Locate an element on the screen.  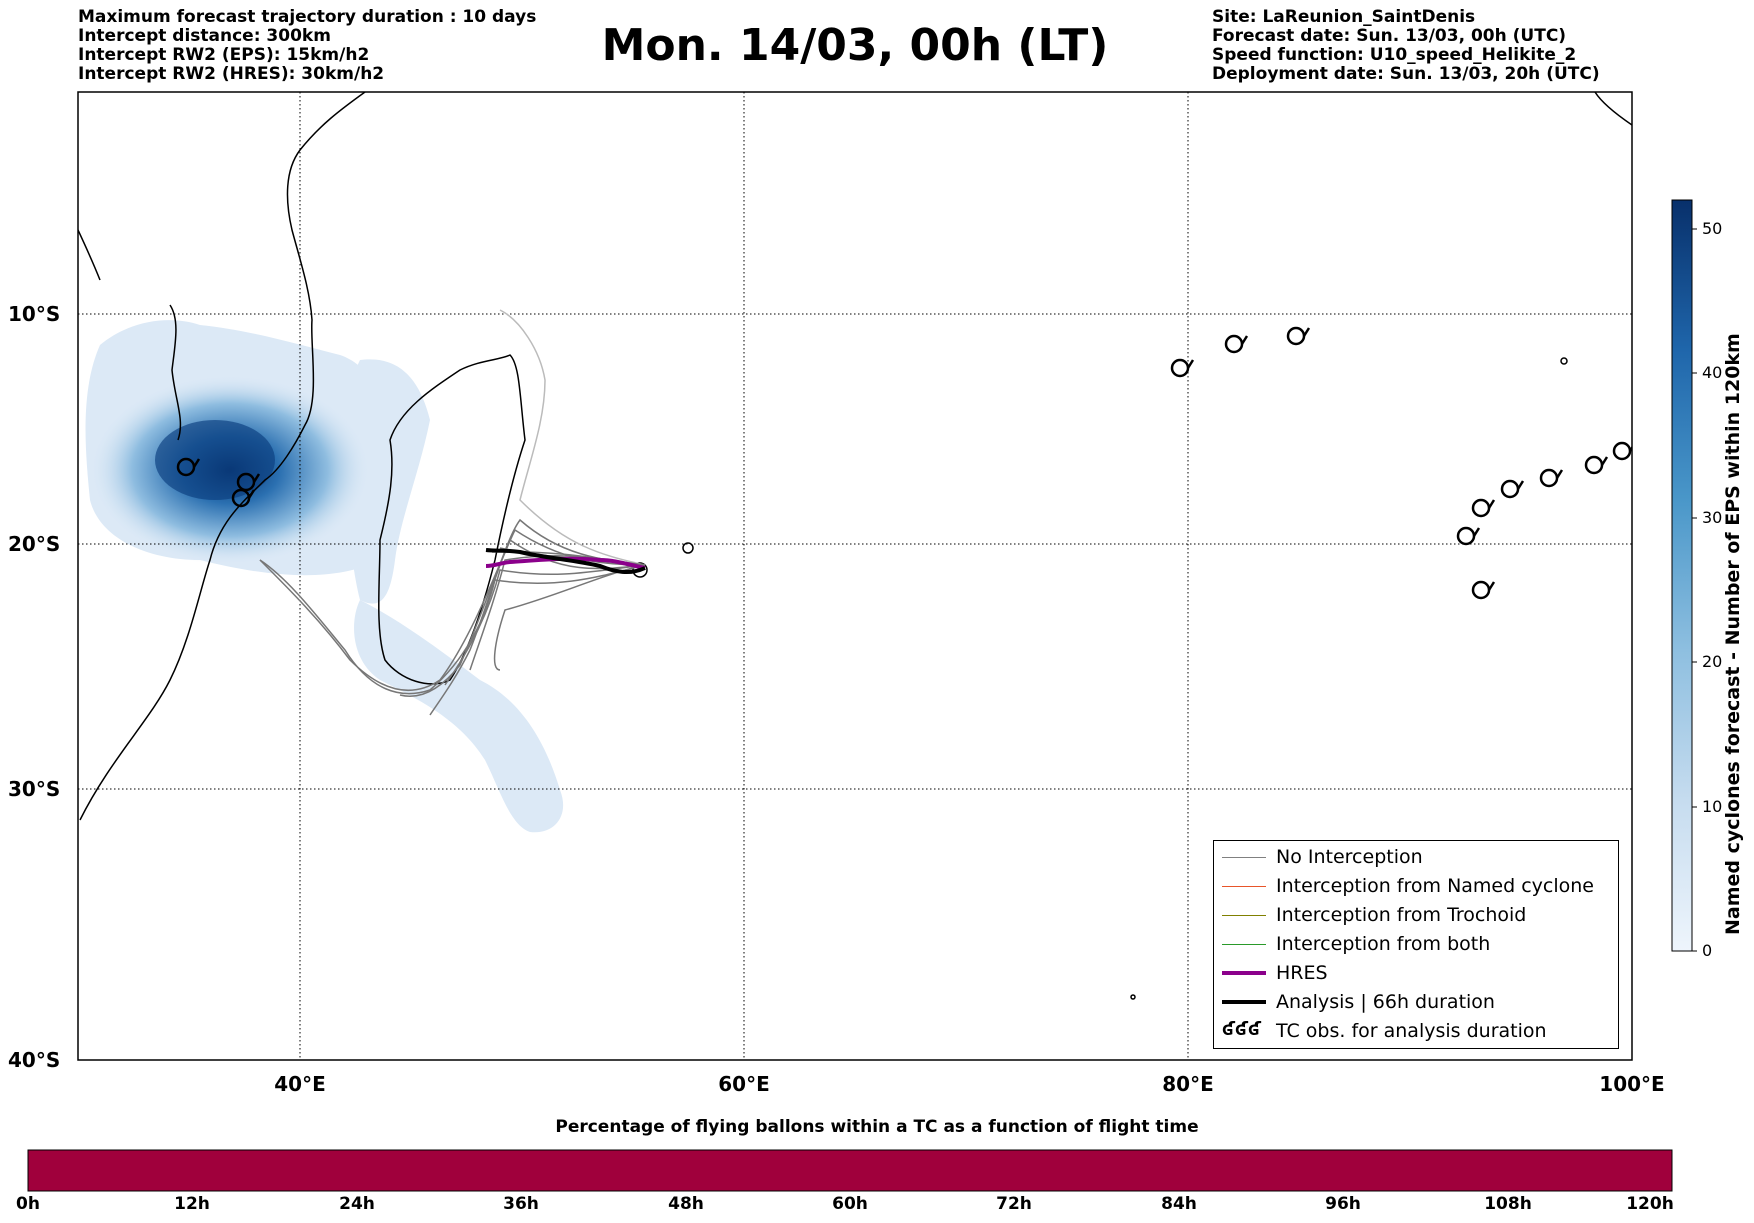
legend-item: No Interception is located at coordinates (1416, 857).